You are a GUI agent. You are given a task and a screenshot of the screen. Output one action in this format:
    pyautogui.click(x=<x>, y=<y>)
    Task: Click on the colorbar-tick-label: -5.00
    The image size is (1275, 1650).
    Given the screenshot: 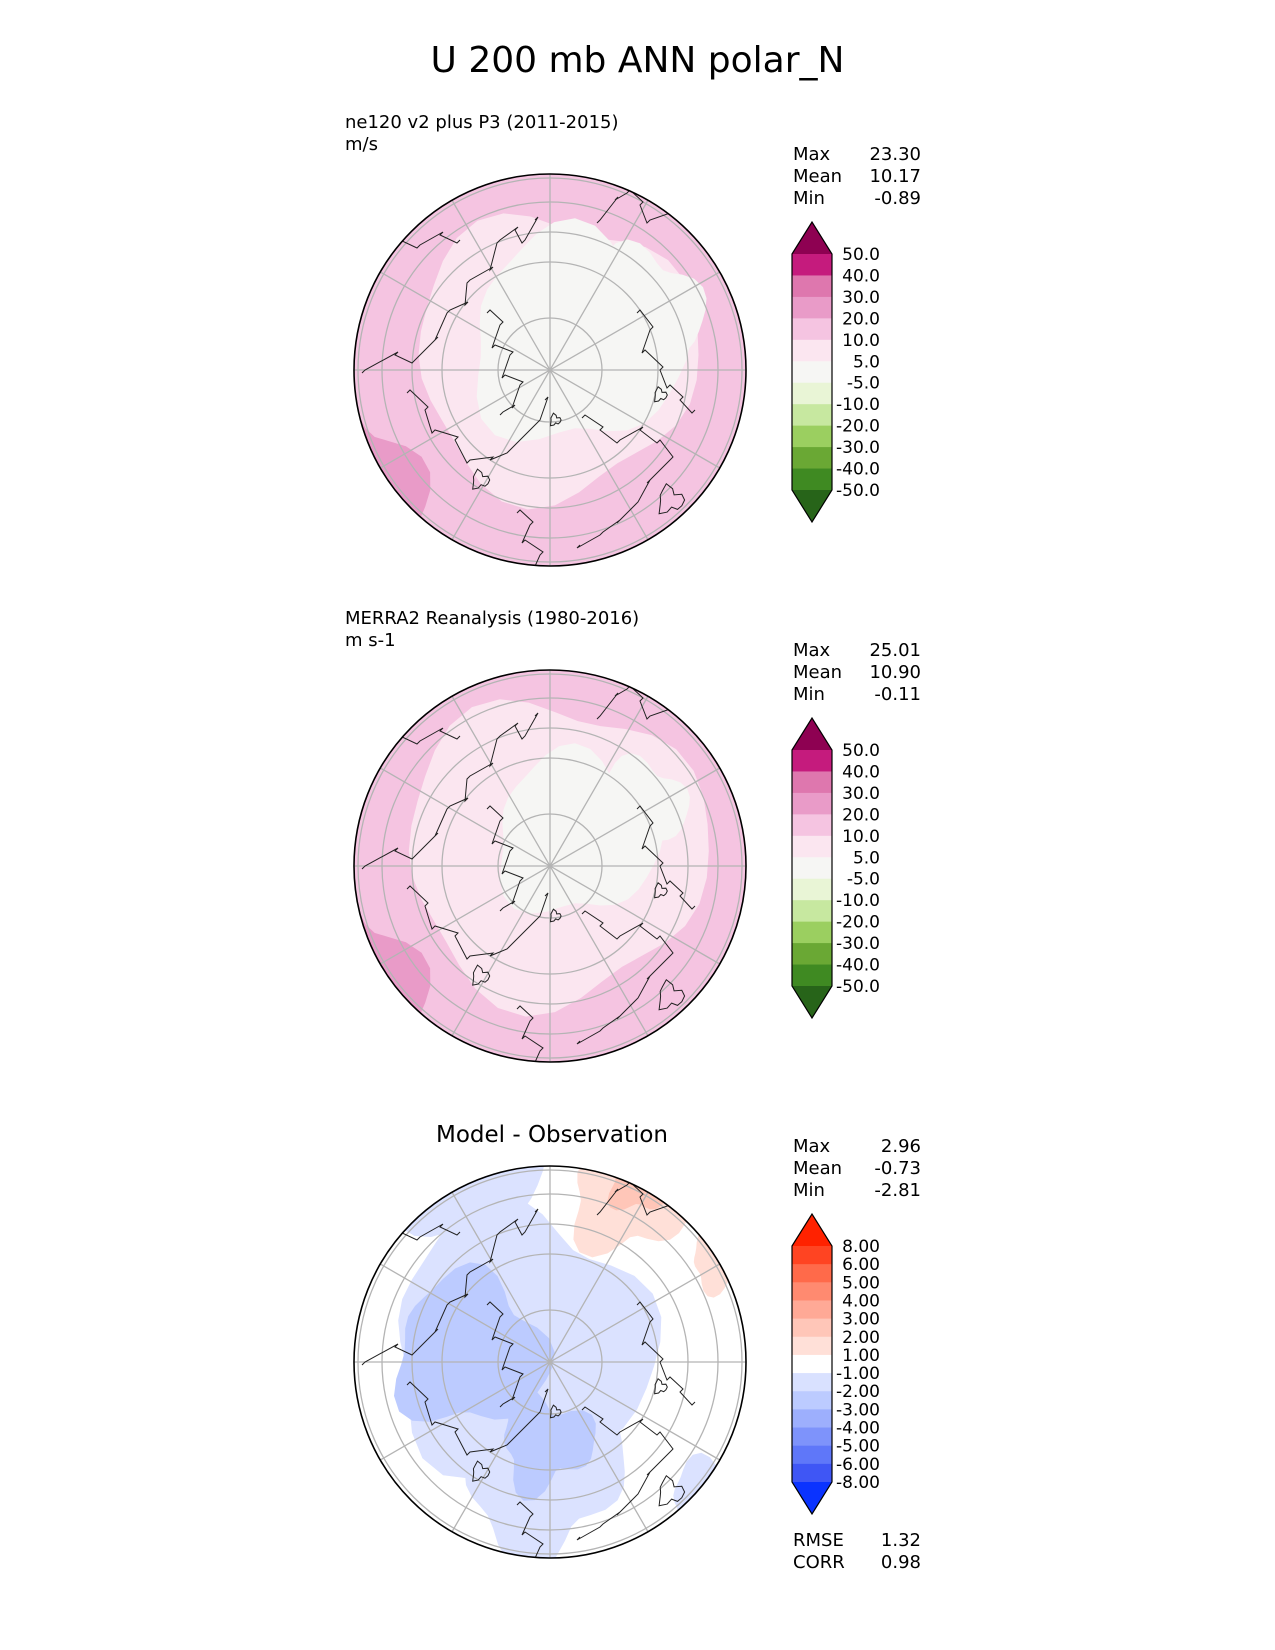 What is the action you would take?
    pyautogui.click(x=858, y=1447)
    